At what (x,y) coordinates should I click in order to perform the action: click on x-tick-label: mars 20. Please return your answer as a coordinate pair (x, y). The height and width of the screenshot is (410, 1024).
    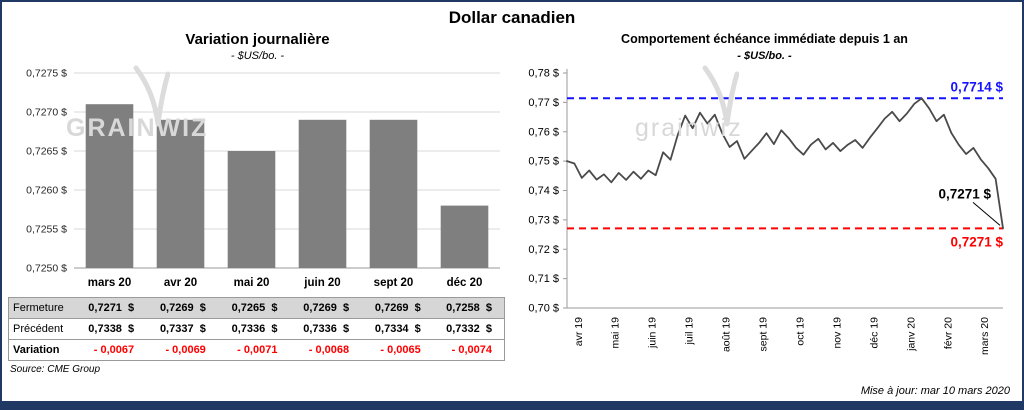
    Looking at the image, I should click on (985, 336).